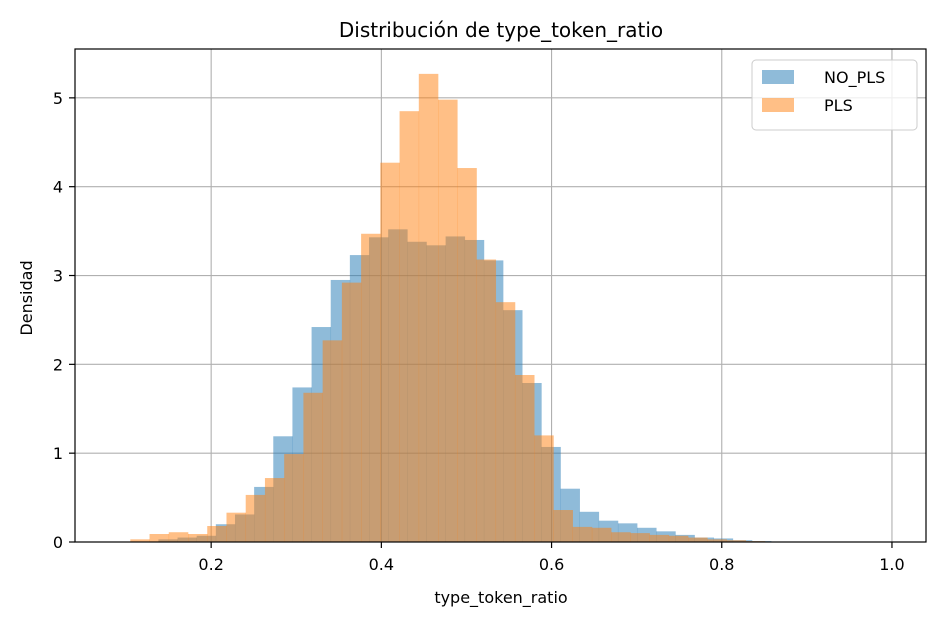  I want to click on legend-swatch-PLS, so click(778, 105).